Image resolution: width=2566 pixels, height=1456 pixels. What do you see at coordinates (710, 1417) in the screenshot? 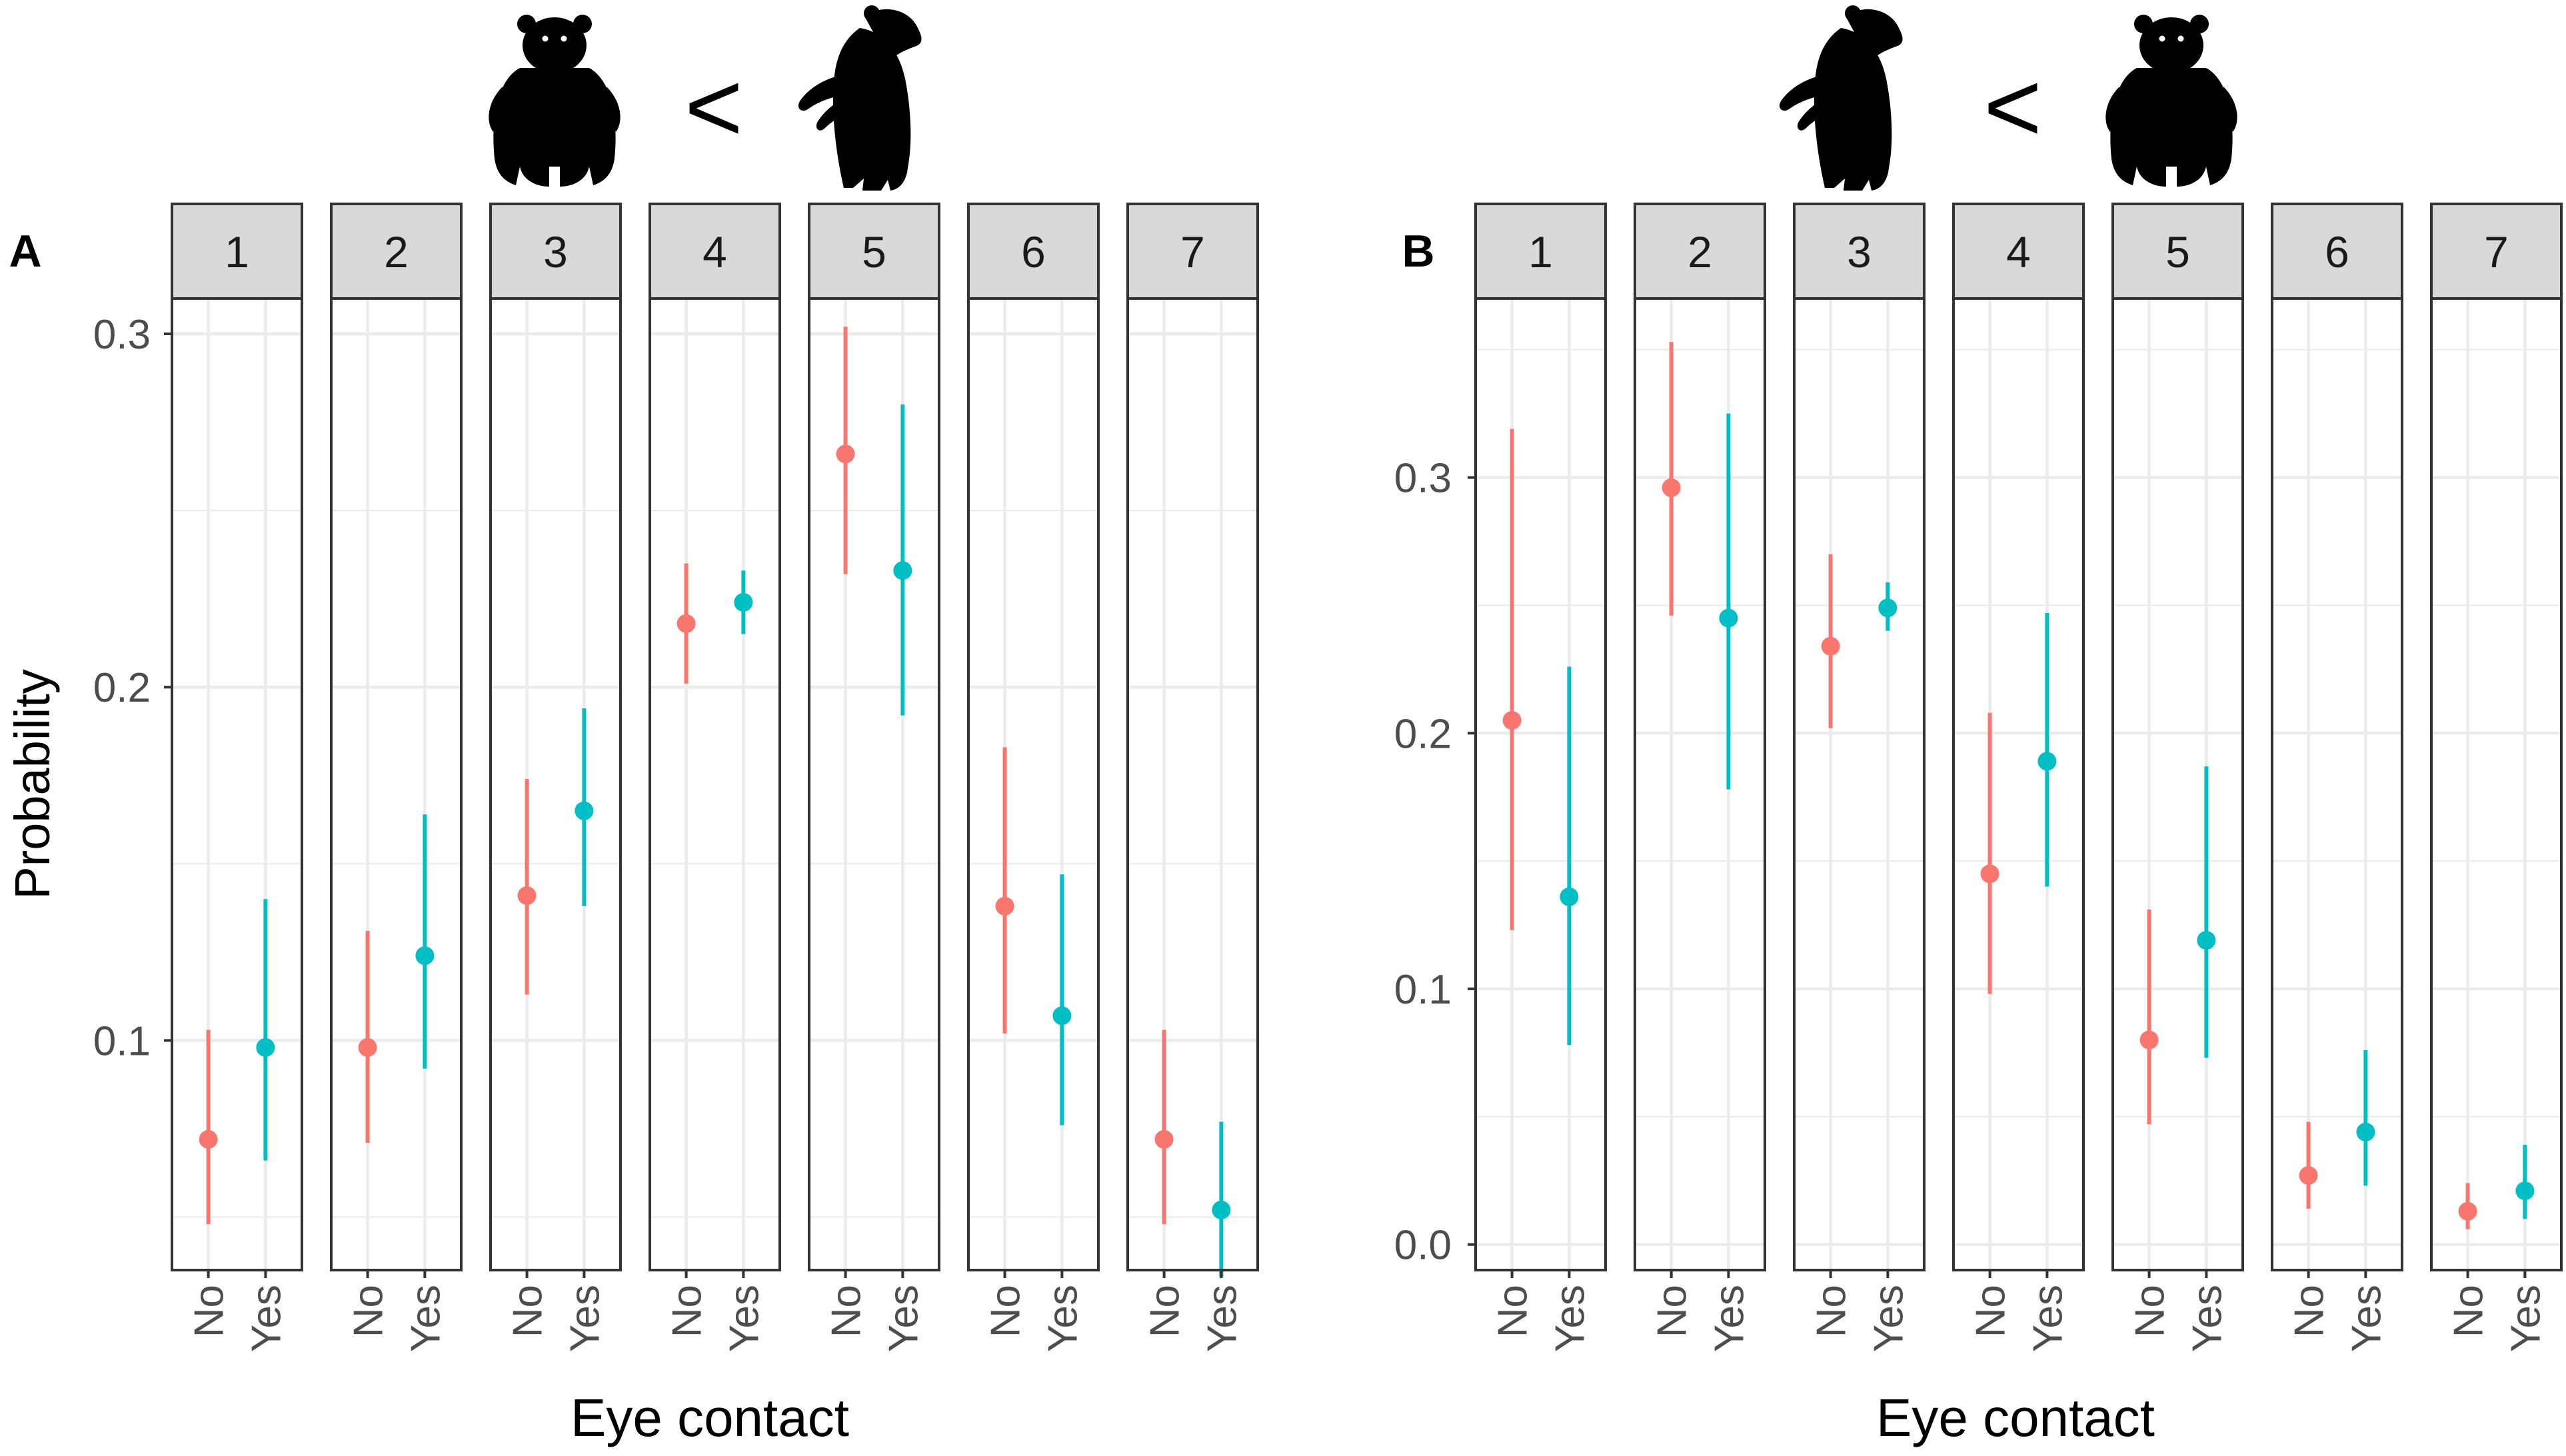
I see `panel-a-xlabel: Eye contact` at bounding box center [710, 1417].